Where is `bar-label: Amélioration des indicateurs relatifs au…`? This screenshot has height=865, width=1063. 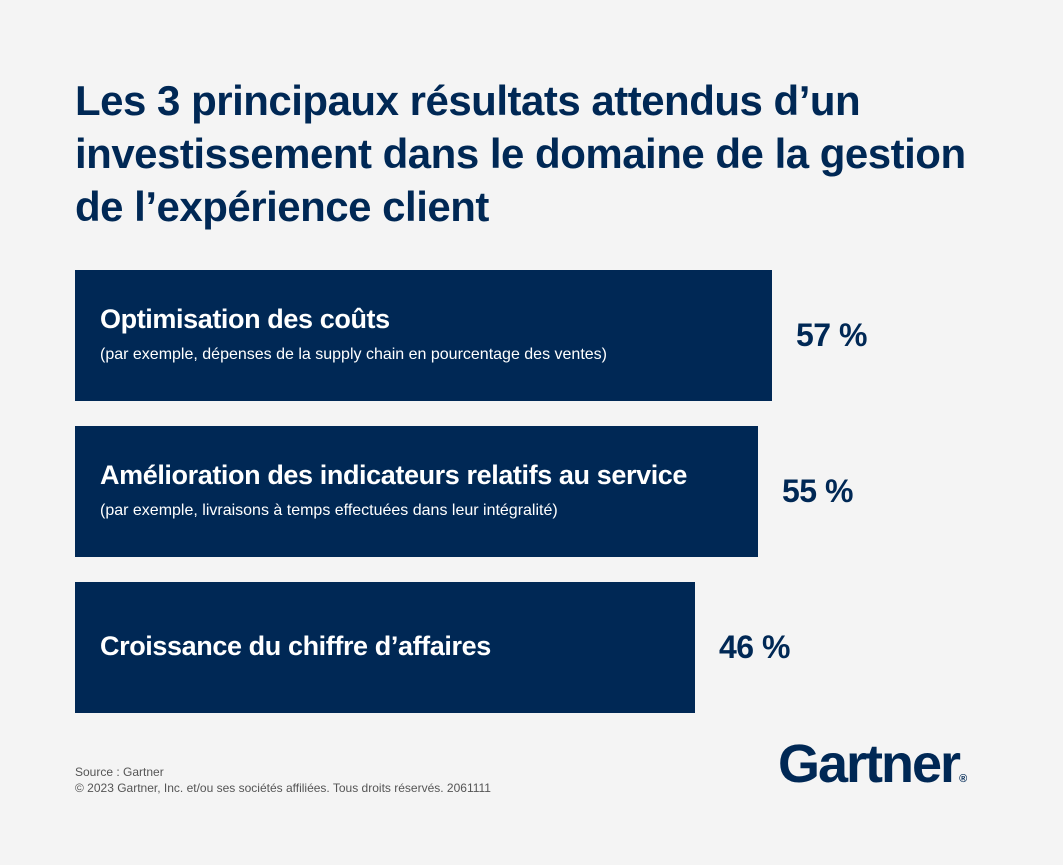
bar-label: Amélioration des indicateurs relatifs au… is located at coordinates (394, 475).